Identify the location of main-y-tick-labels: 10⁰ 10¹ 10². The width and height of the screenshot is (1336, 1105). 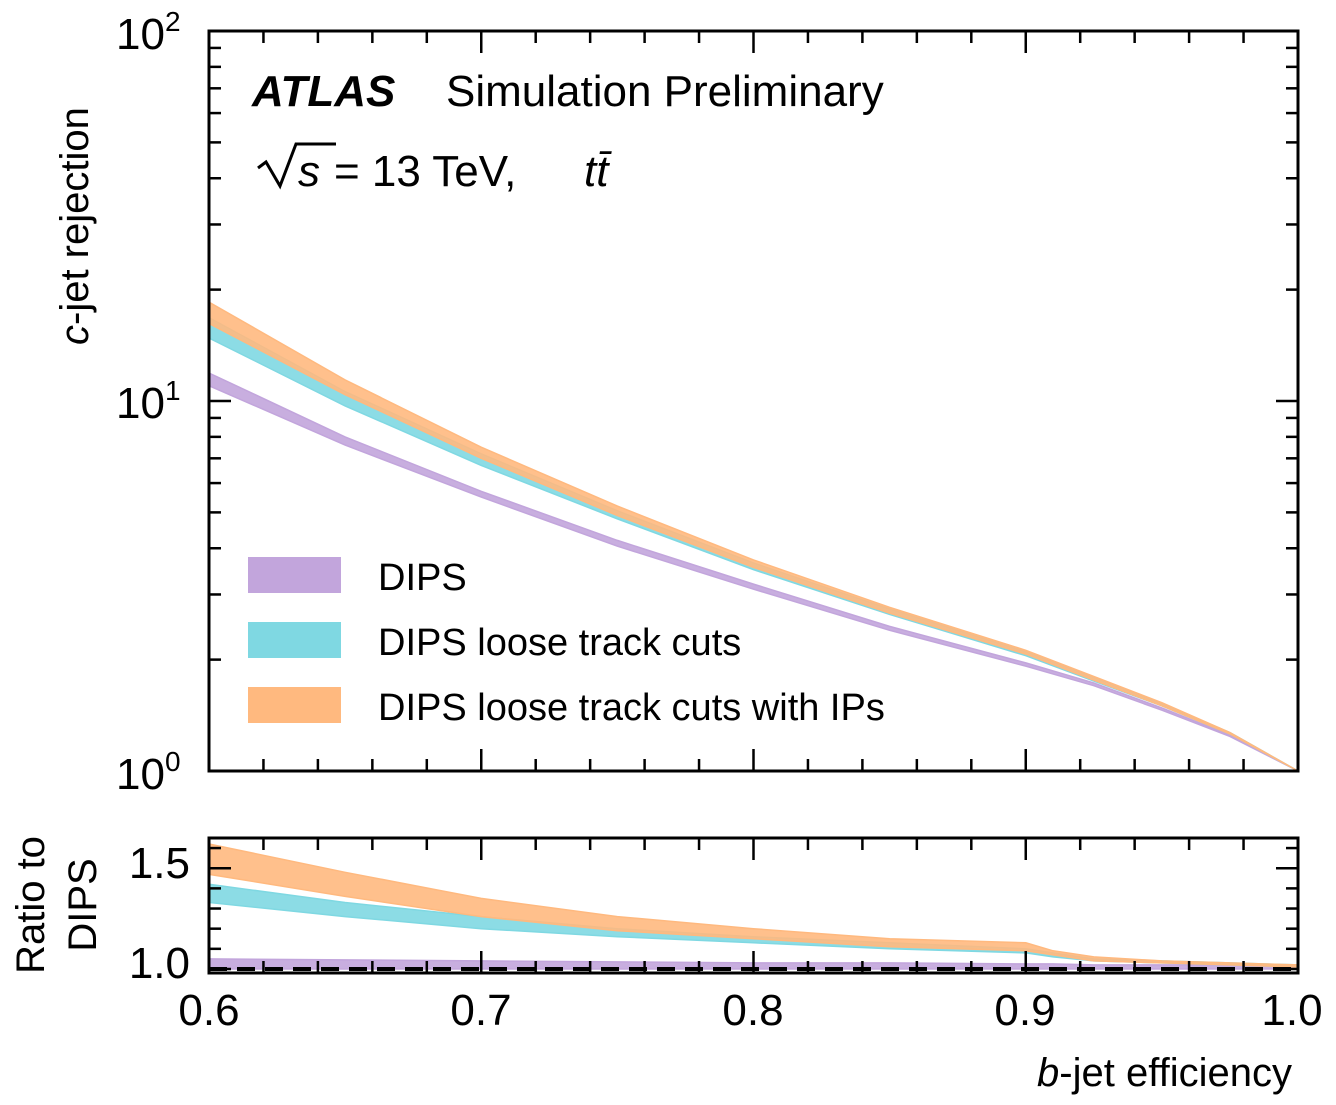
(148, 402).